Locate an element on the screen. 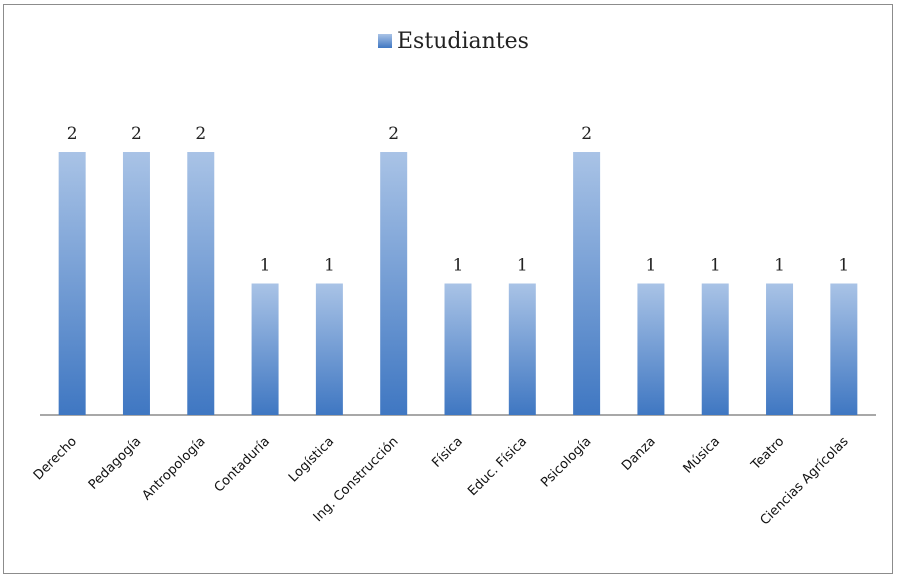  category-label: Logística is located at coordinates (311, 459).